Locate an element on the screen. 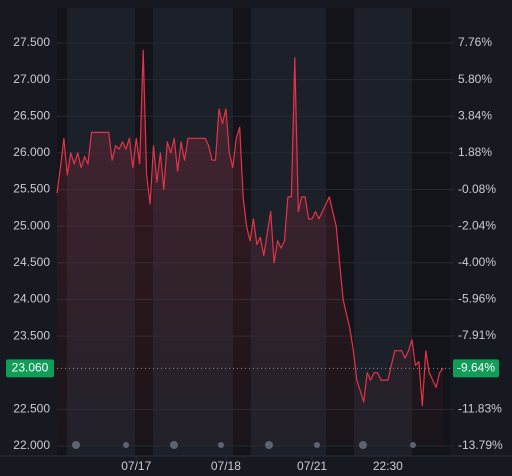  session-icons is located at coordinates (244, 445).